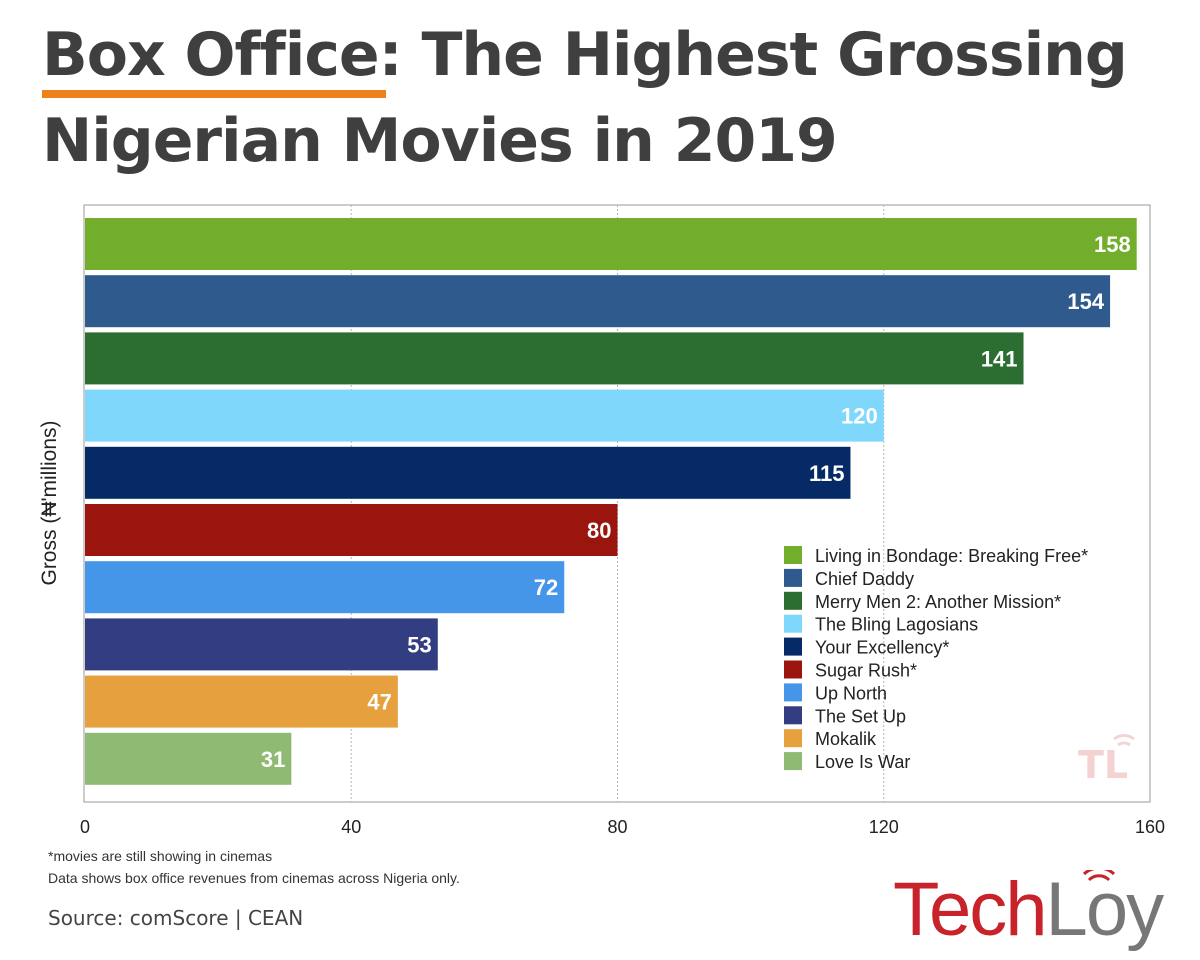 The image size is (1200, 960). What do you see at coordinates (546, 587) in the screenshot?
I see `bar-value-label: 72` at bounding box center [546, 587].